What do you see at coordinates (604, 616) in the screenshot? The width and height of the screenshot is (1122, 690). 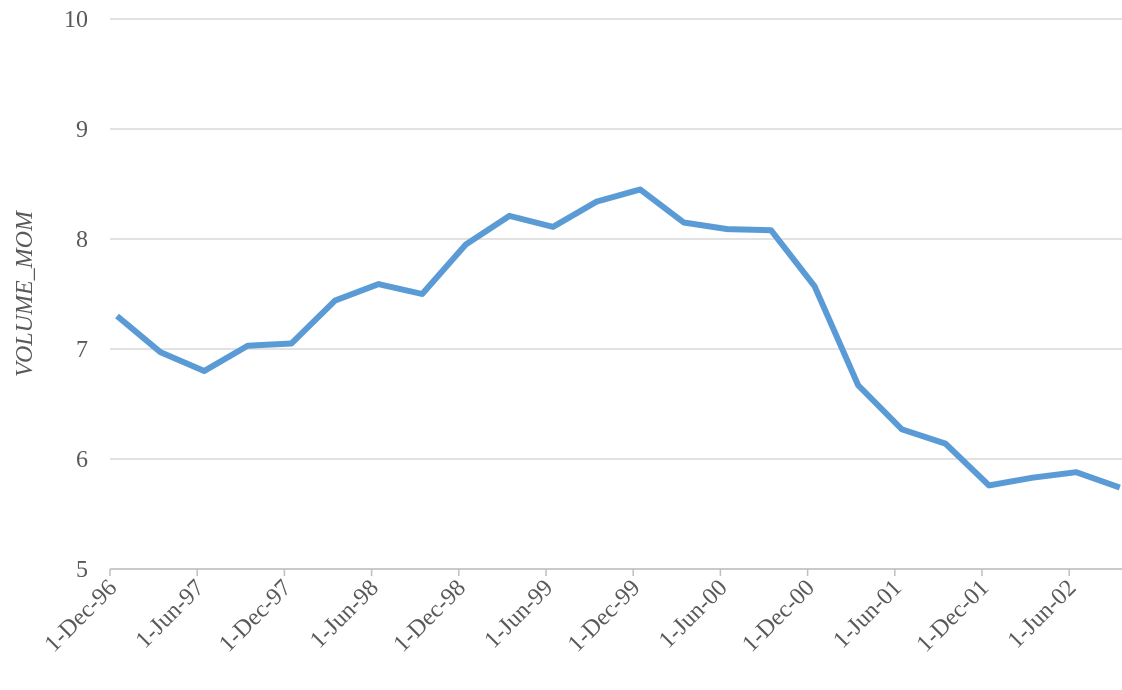 I see `x-tick-label: 1-Dec-99` at bounding box center [604, 616].